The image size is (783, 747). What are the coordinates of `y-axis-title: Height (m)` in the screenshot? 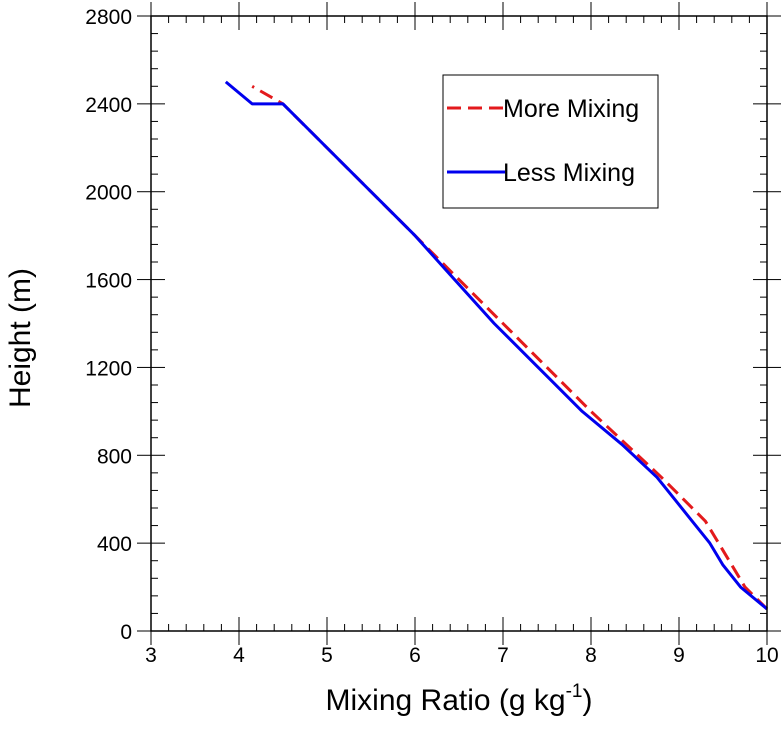 It's located at (20, 338).